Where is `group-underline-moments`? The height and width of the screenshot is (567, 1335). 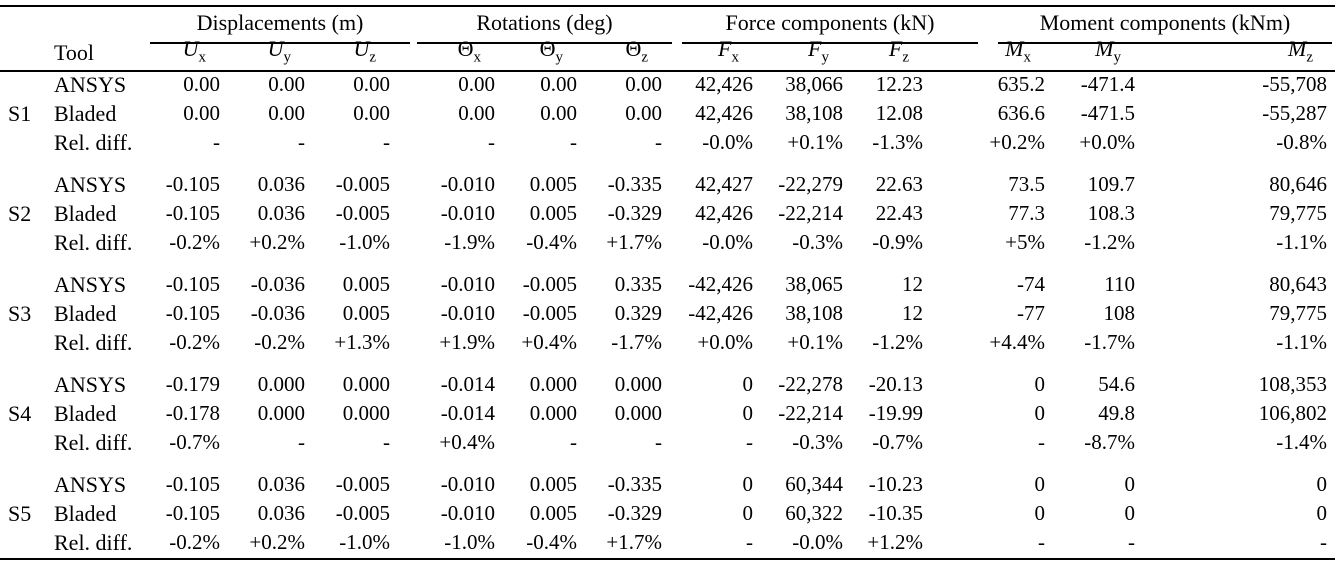 group-underline-moments is located at coordinates (1165, 43).